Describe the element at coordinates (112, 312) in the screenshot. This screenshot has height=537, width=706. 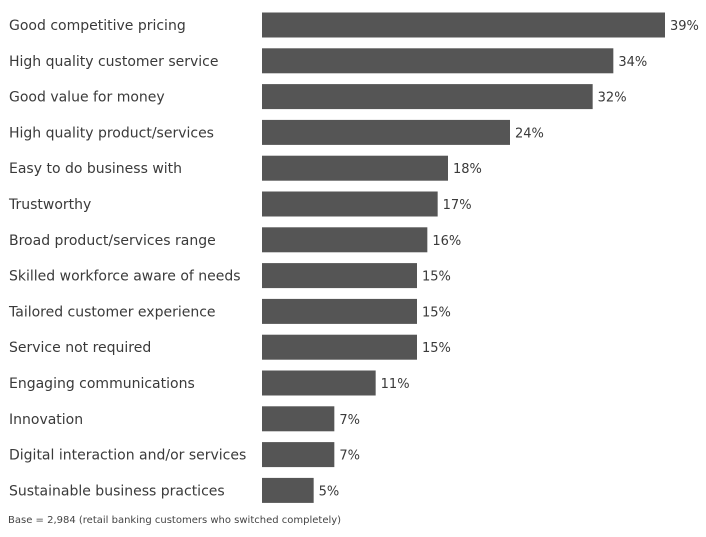
I see `category-label: Tailored customer experience` at that location.